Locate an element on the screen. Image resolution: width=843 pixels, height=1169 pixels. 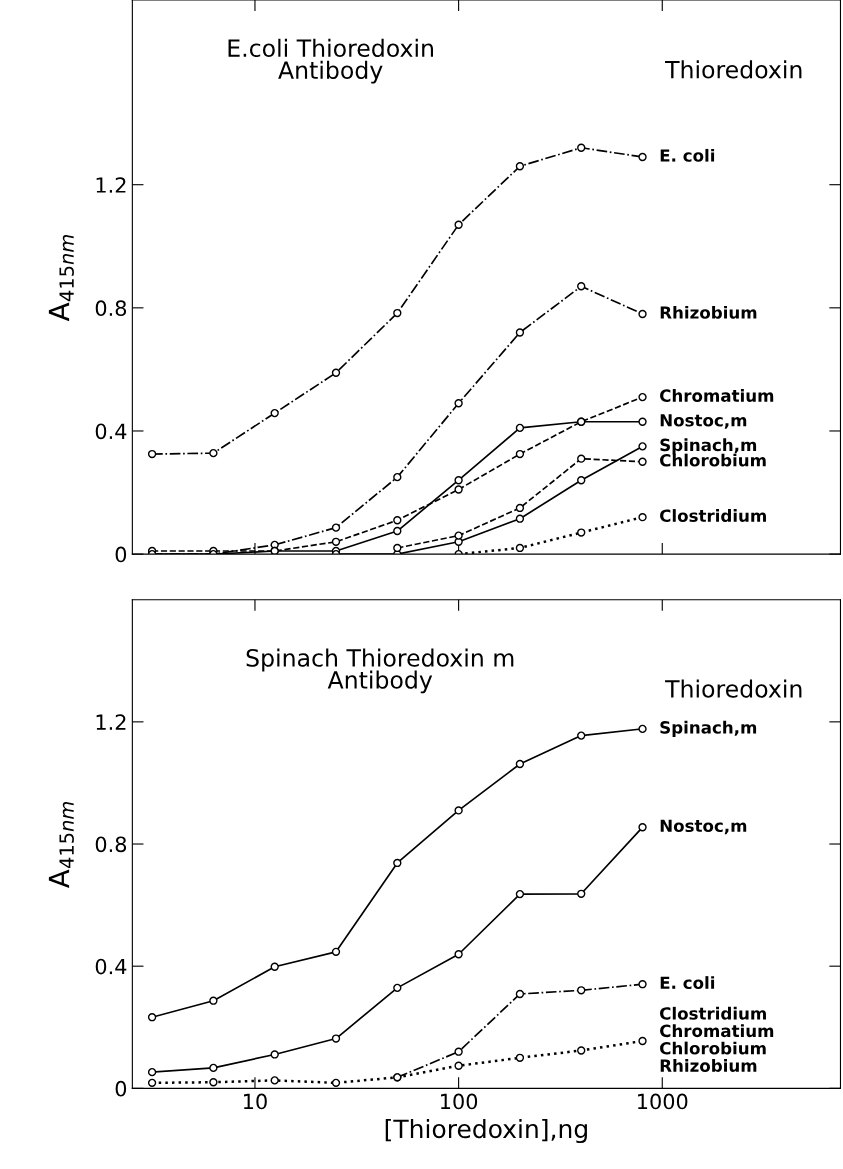
series-label: Clostridium is located at coordinates (713, 515).